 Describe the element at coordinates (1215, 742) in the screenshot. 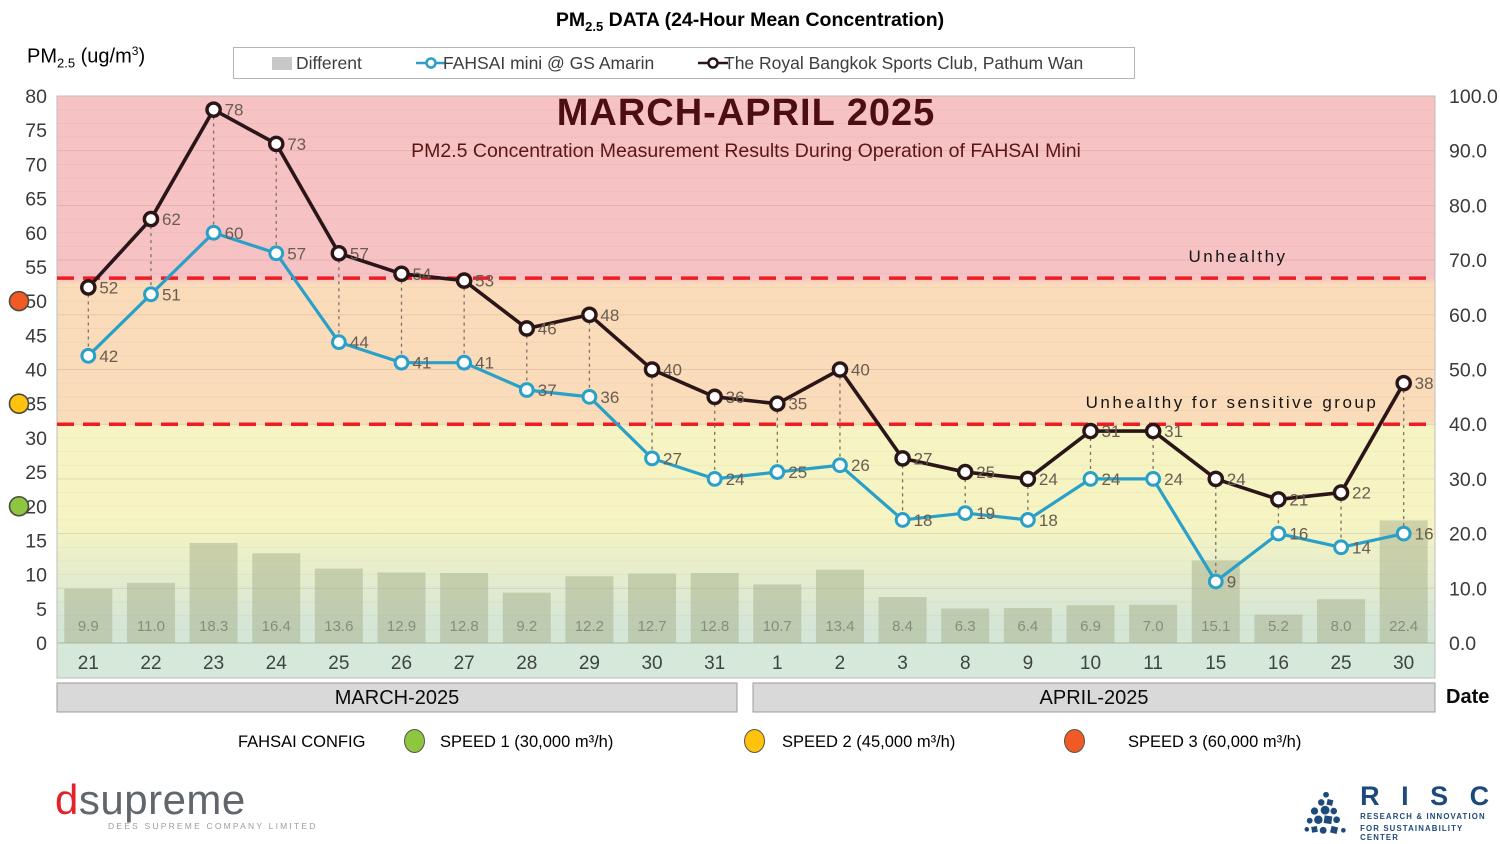

I see `speed-3-label: SPEED 3 (60,000 m³/h)` at that location.